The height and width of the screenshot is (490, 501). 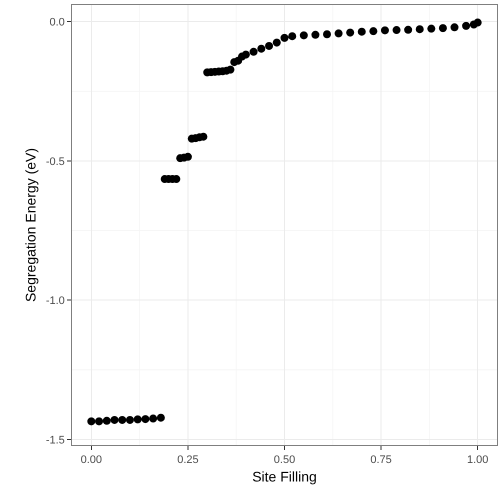 What do you see at coordinates (284, 476) in the screenshot?
I see `x-axis-title: Site Filling` at bounding box center [284, 476].